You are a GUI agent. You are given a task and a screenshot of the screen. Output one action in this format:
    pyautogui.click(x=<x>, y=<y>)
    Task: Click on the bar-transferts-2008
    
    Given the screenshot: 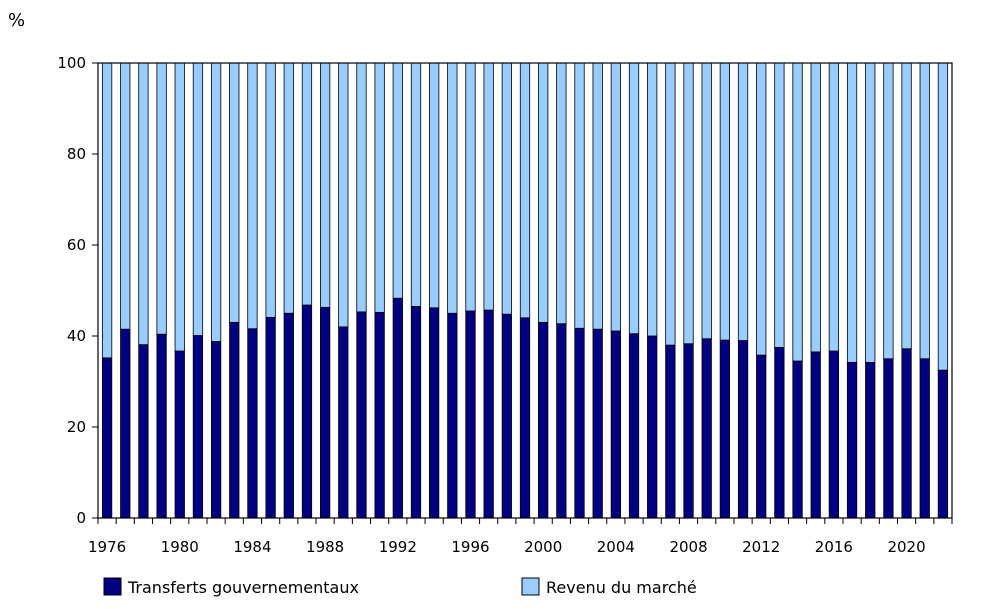 What is the action you would take?
    pyautogui.click(x=688, y=431)
    